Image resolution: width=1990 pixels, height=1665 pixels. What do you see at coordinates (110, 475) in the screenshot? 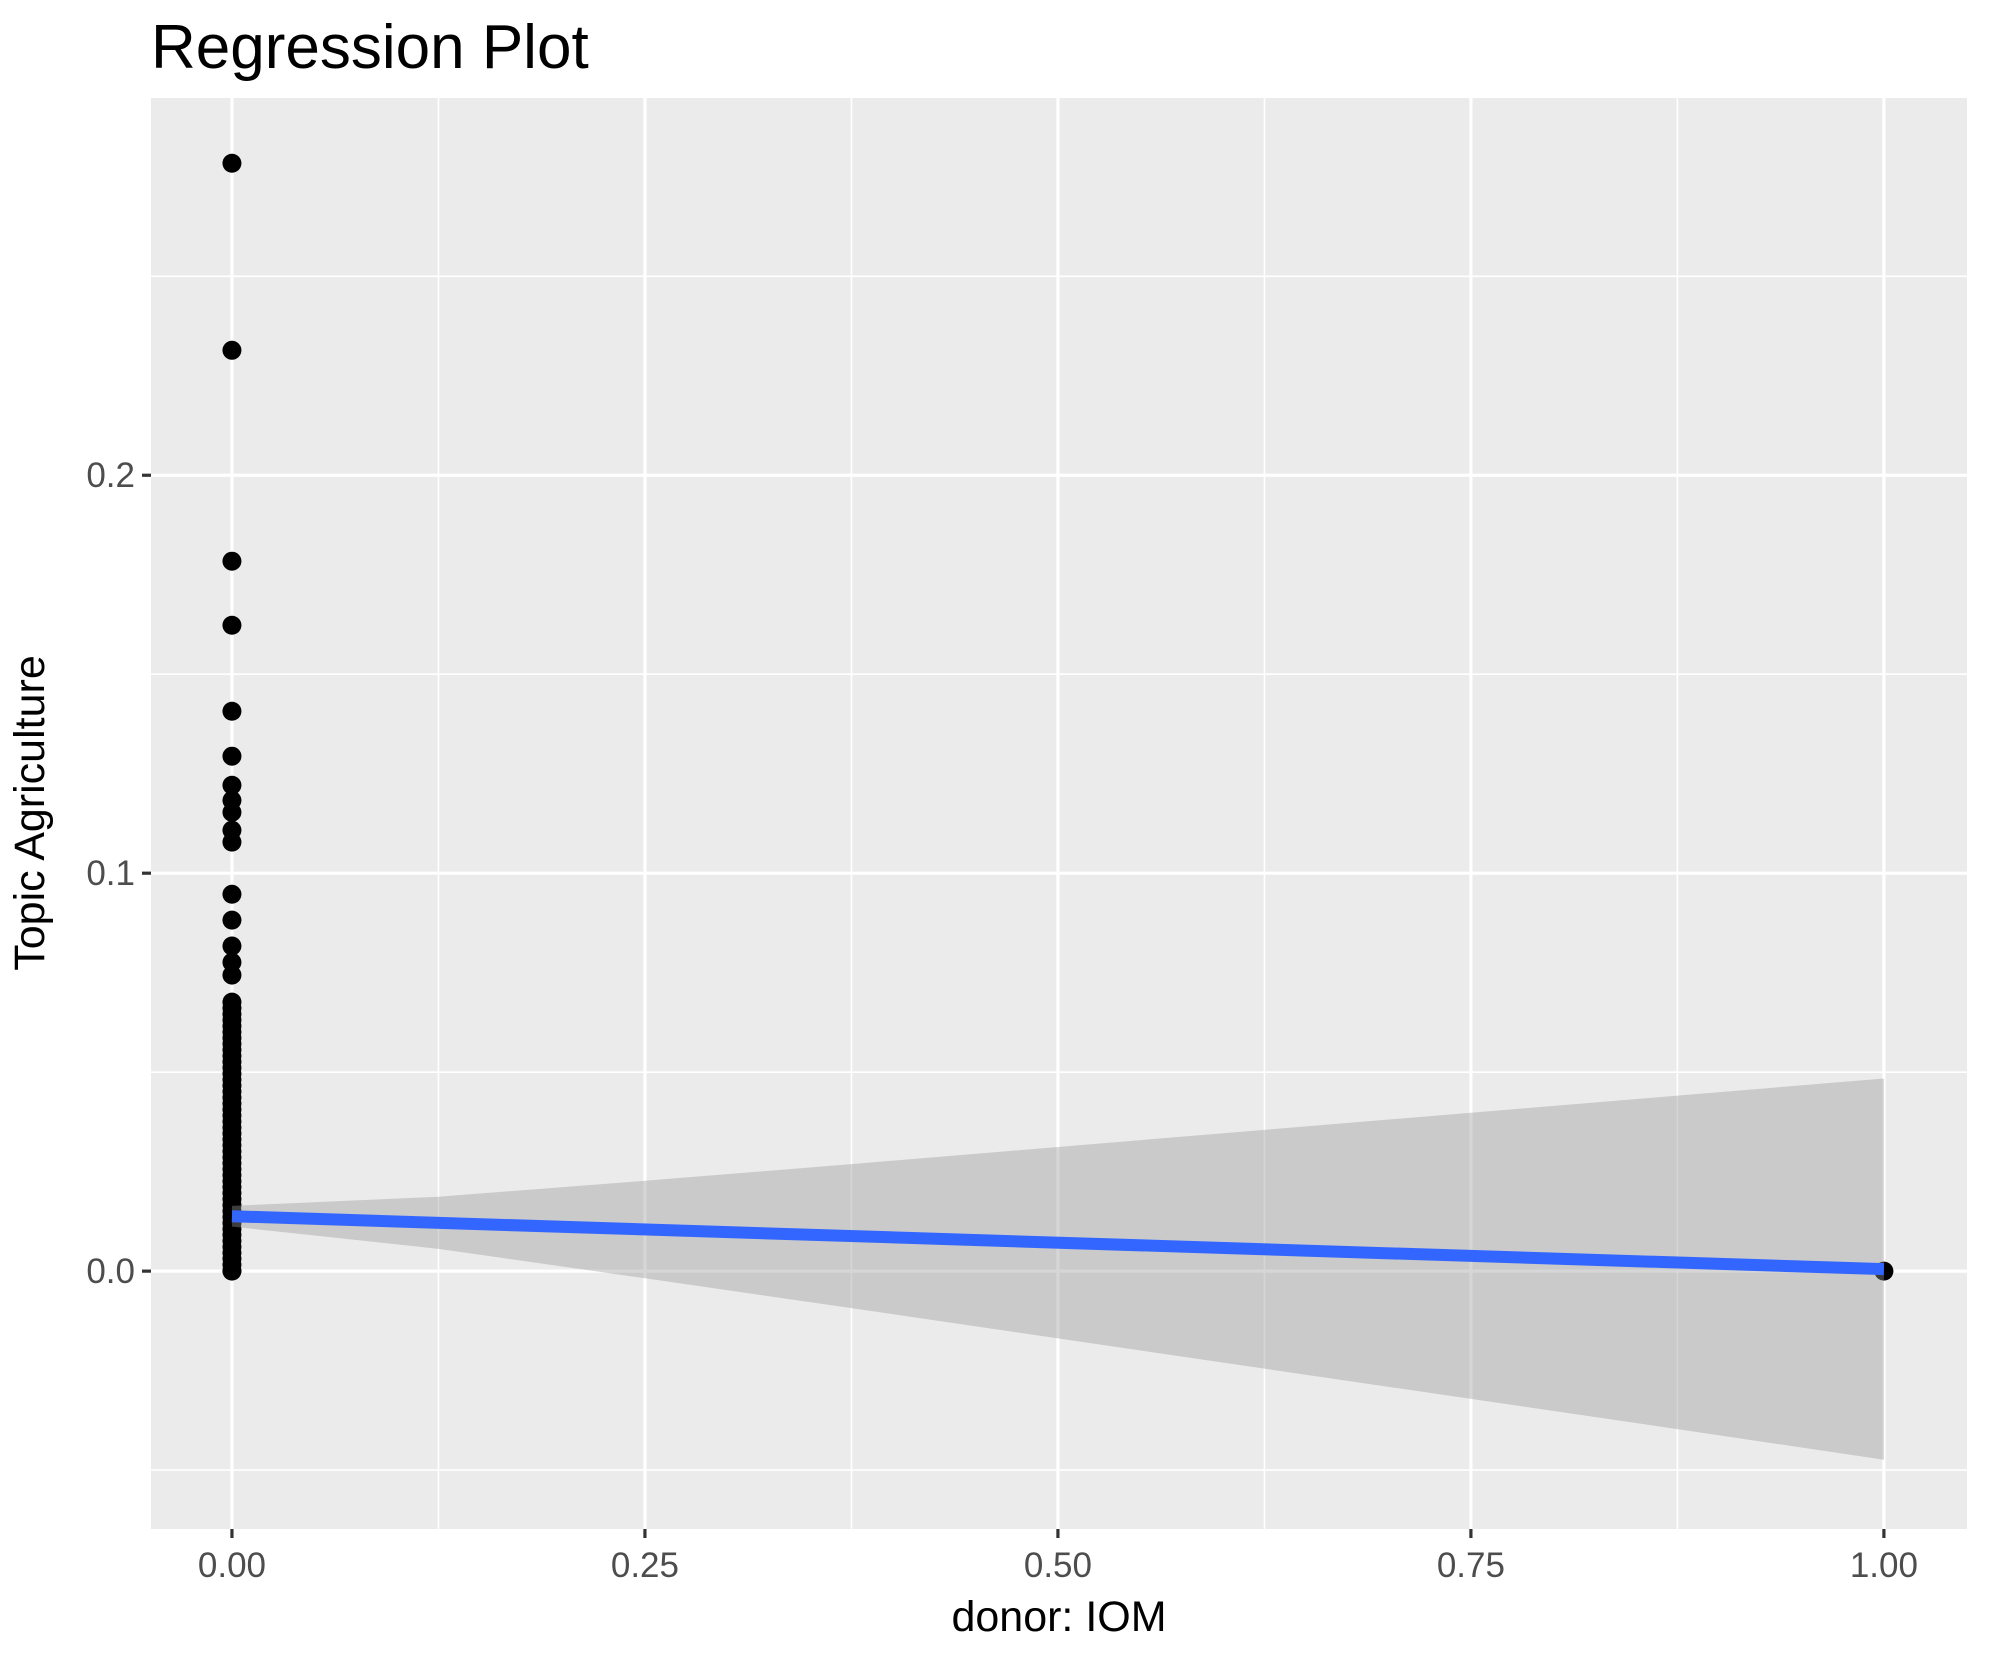
I see `y-tick-label: 0.2` at bounding box center [110, 475].